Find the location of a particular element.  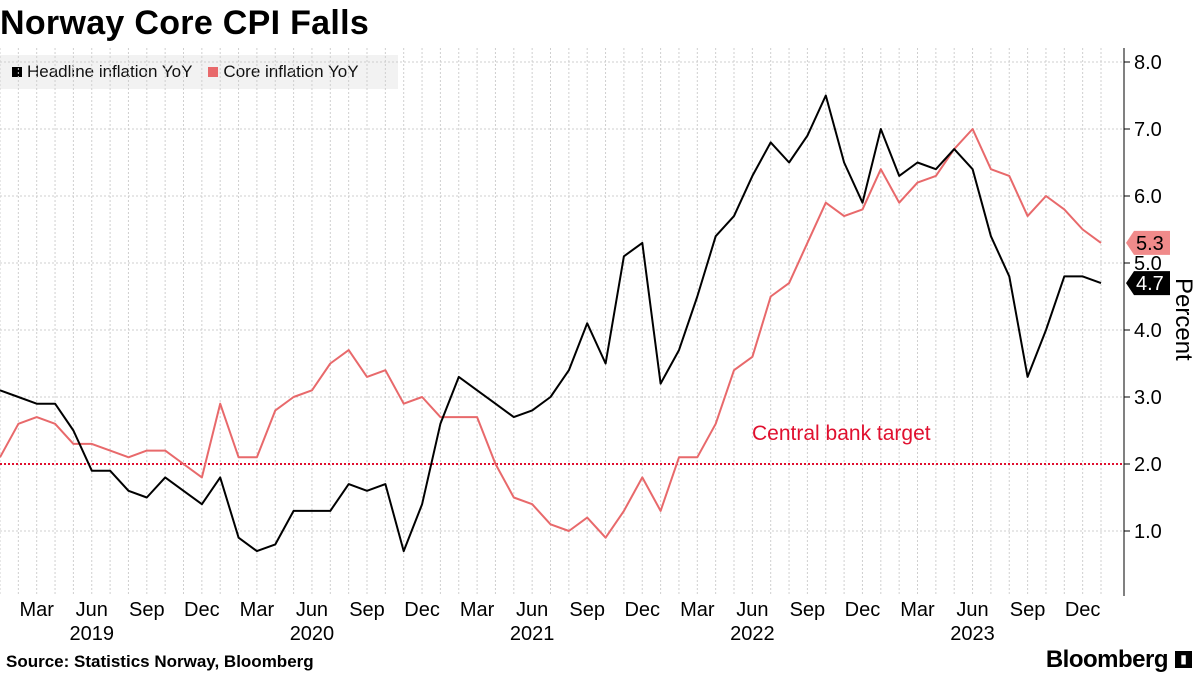

y-tick-label: 1.0 is located at coordinates (1148, 532).